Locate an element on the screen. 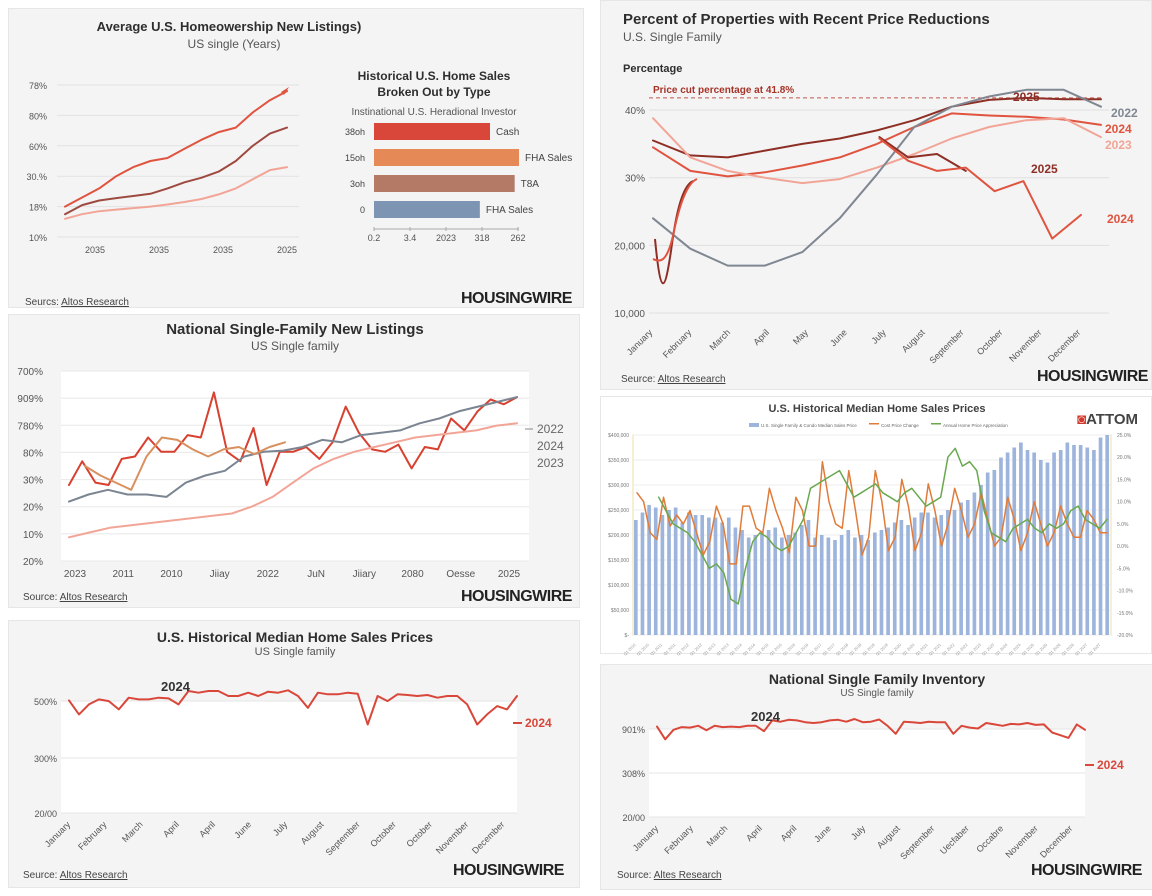  bar-category-label: 0 is located at coordinates (362, 210).